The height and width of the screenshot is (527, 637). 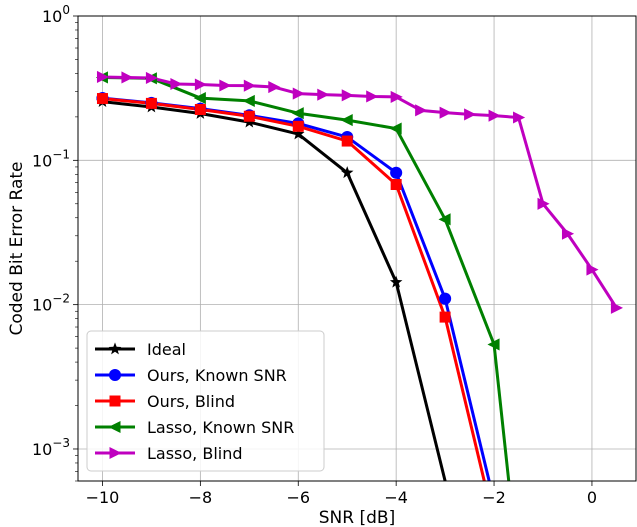 What do you see at coordinates (217, 375) in the screenshot?
I see `legend-label: Ours, Known SNR` at bounding box center [217, 375].